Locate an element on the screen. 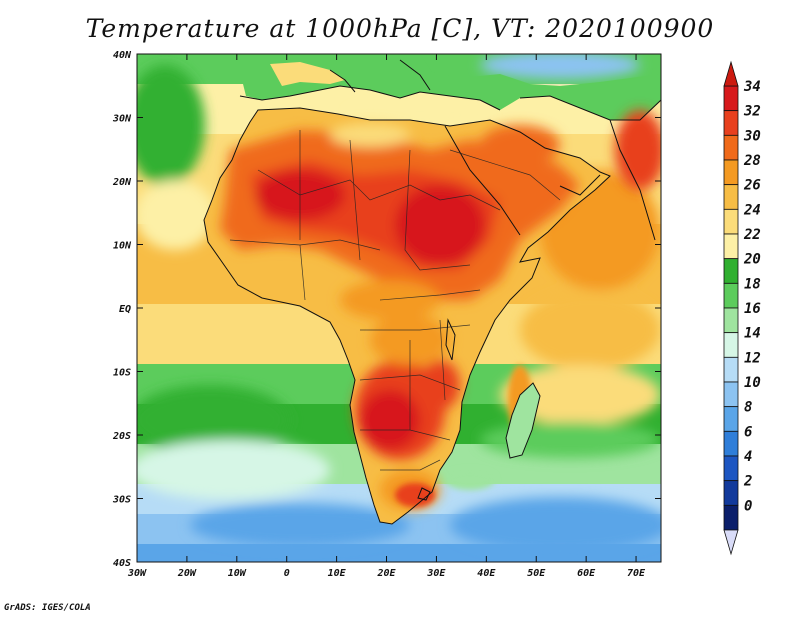  lon-label: 30W is located at coordinates (137, 573).